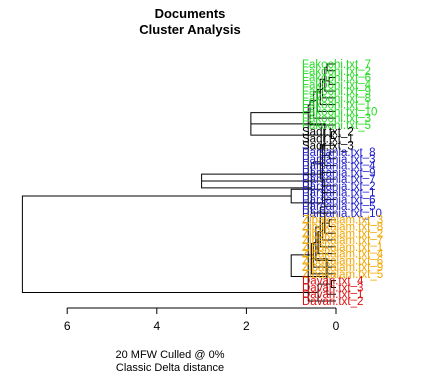  What do you see at coordinates (336, 79) in the screenshot?
I see `leaf-label: Fakoohi.txt_6` at bounding box center [336, 79].